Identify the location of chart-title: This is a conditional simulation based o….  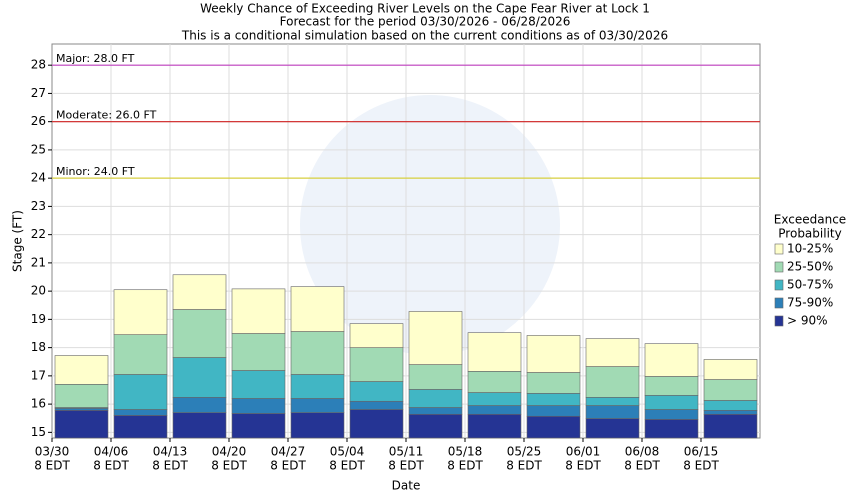
(424, 36).